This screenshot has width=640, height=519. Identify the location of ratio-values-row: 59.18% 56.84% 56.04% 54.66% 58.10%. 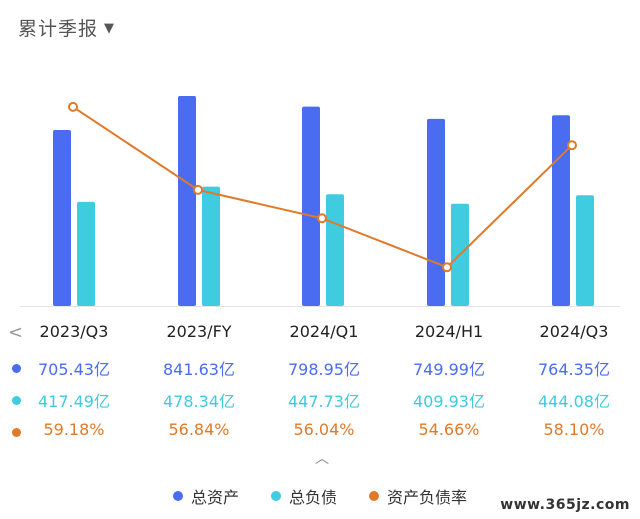
(320, 430).